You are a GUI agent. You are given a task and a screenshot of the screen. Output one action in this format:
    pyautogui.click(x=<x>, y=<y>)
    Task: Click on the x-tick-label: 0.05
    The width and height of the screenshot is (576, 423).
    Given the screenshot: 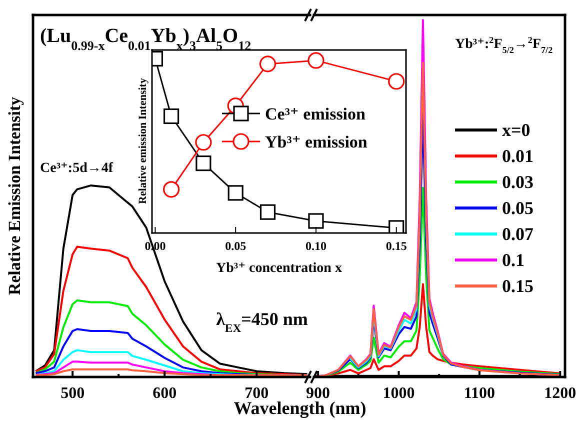 What is the action you would take?
    pyautogui.click(x=235, y=246)
    